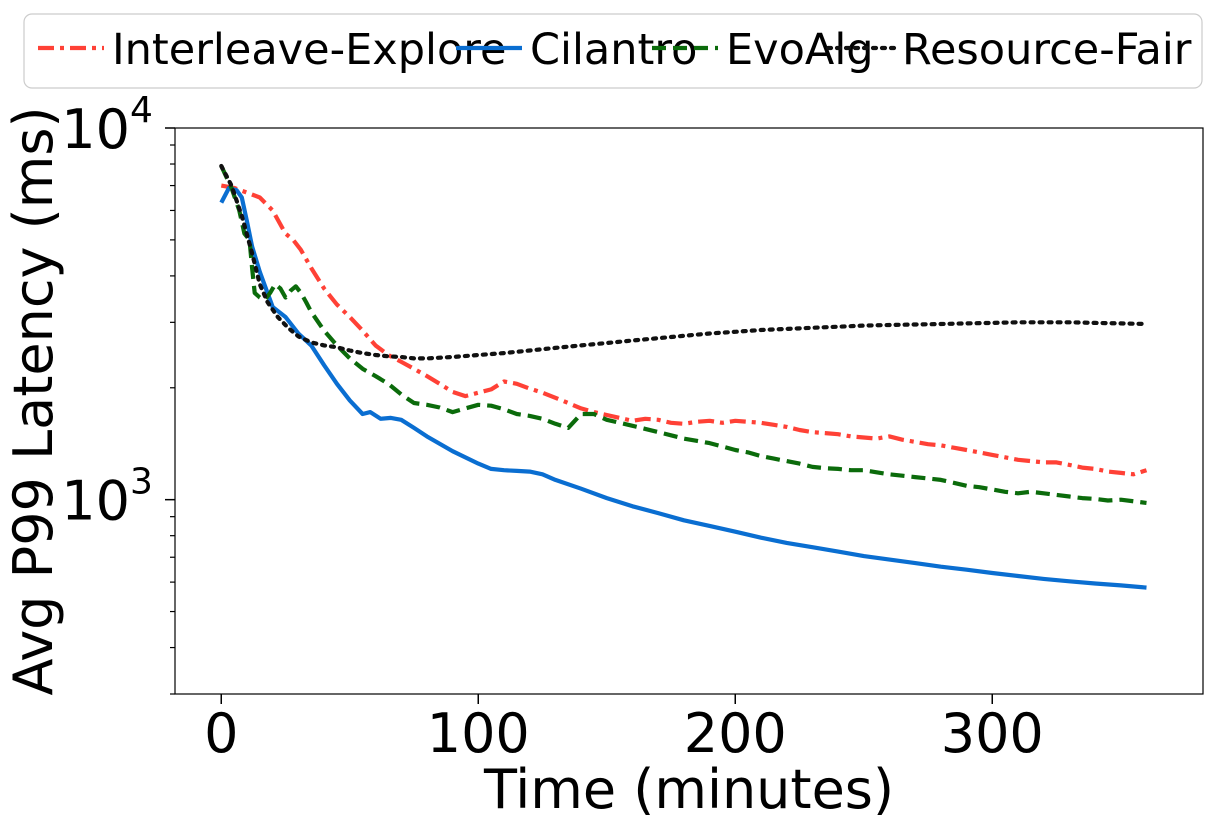 The image size is (1210, 828). What do you see at coordinates (141, 482) in the screenshot?
I see `y-tick-label-exponent: 3` at bounding box center [141, 482].